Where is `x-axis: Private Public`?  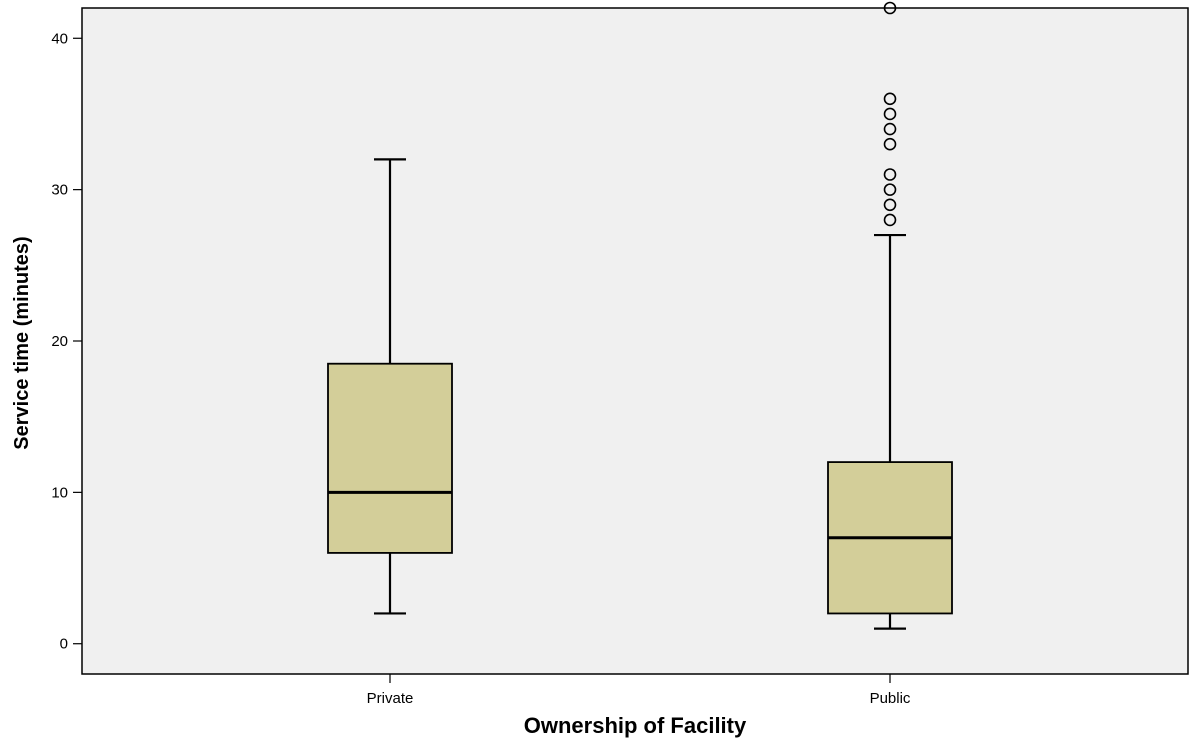 x-axis: Private Public is located at coordinates (639, 690).